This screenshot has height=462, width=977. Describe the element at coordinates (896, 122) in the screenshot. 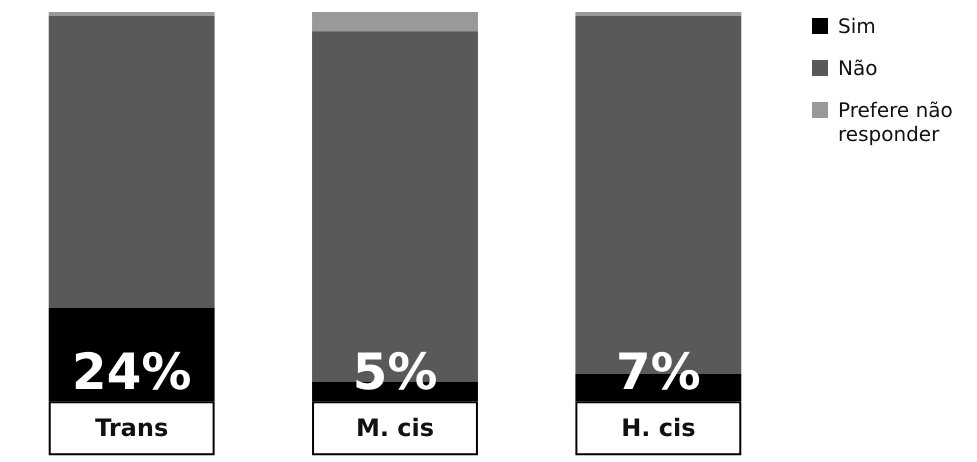

I see `legend-label: Prefere não responder` at that location.